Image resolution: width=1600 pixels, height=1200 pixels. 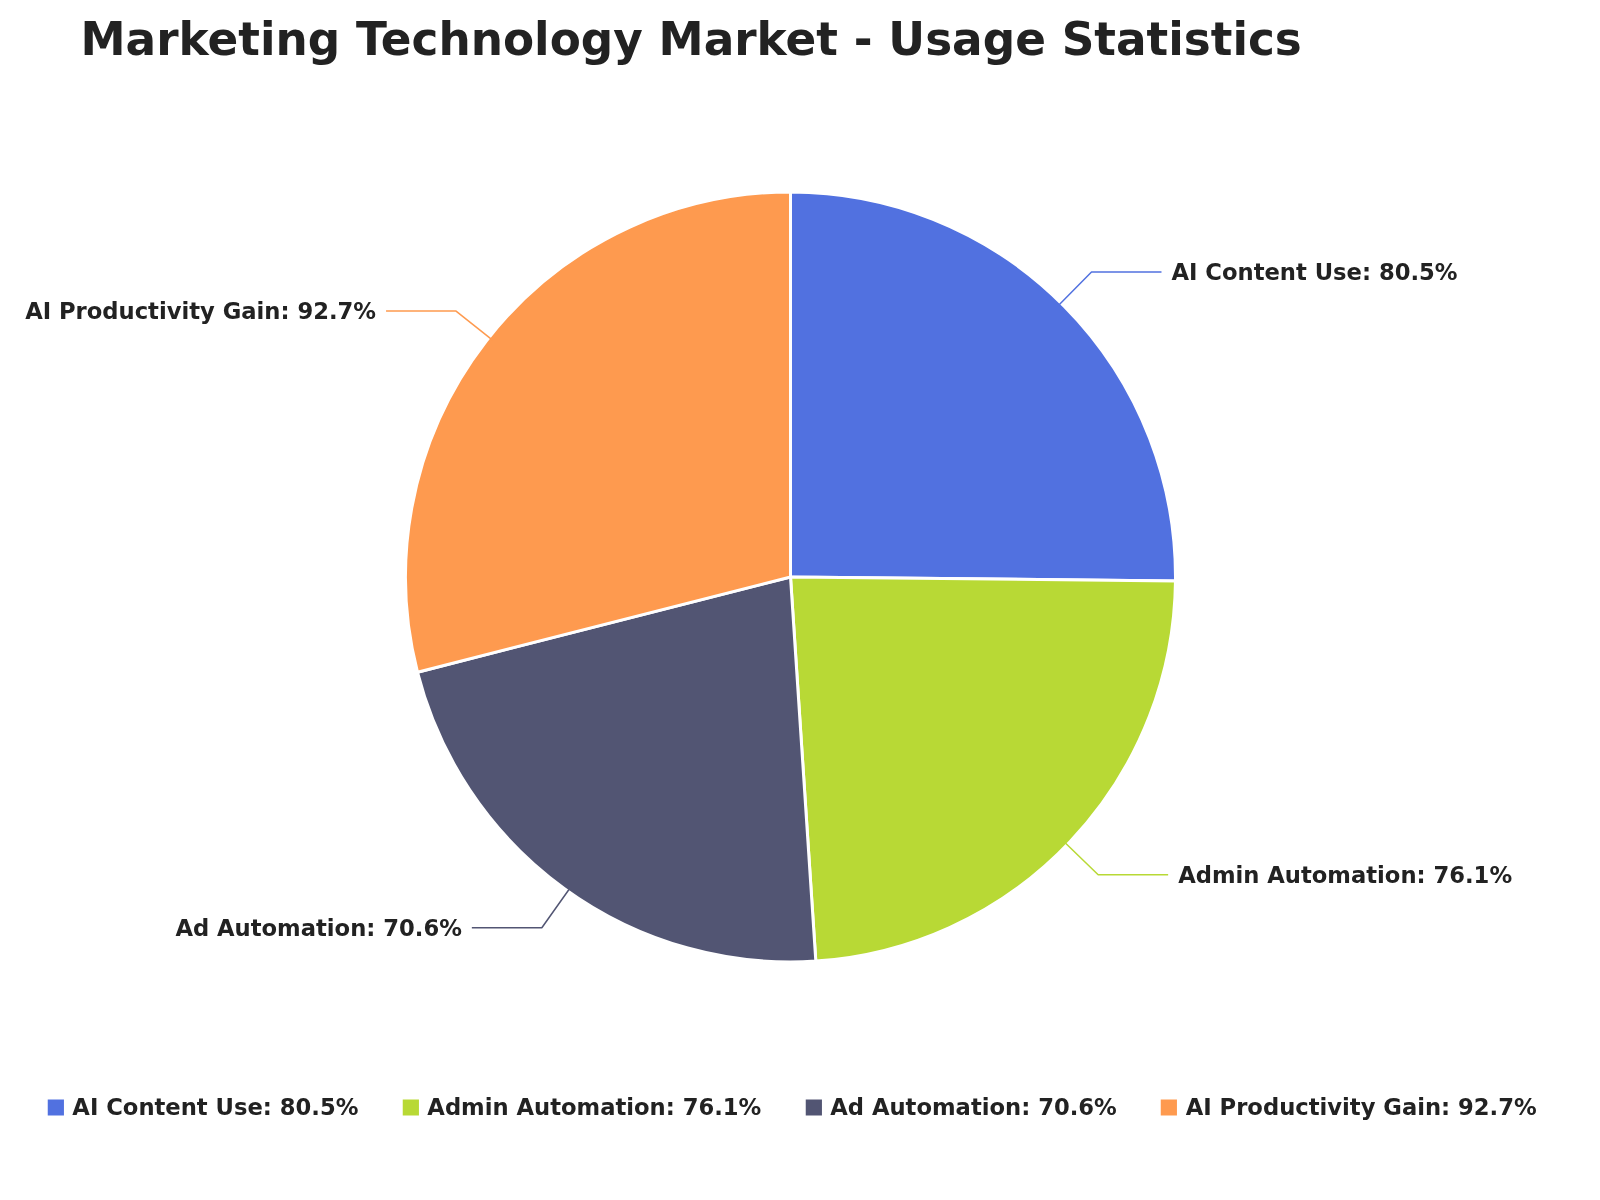 What do you see at coordinates (691, 39) in the screenshot?
I see `chart-title: Marketing Technology Market - Usage Statistics` at bounding box center [691, 39].